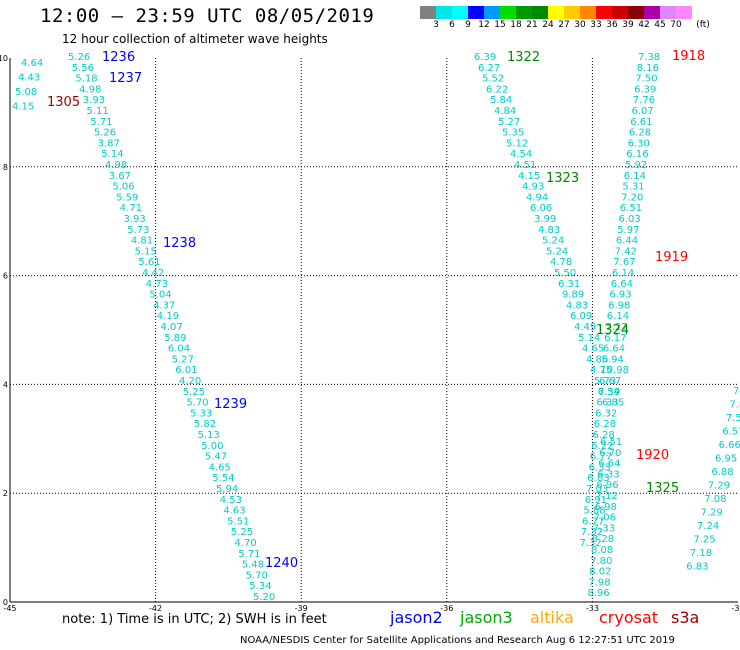 The height and width of the screenshot is (650, 740). I want to click on track-value: 5.12, so click(517, 143).